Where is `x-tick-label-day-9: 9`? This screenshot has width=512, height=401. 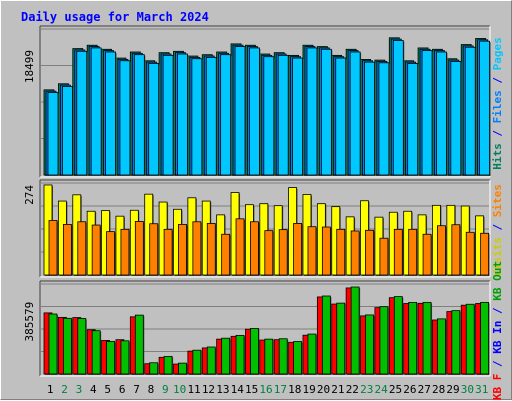 x-tick-label-day-9: 9 is located at coordinates (165, 389).